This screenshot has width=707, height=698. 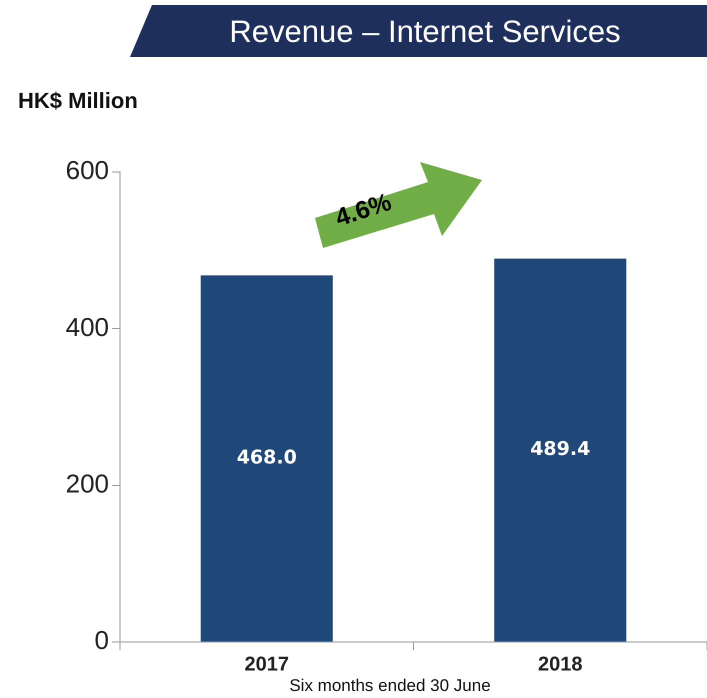 I want to click on y-tick-label: 200, so click(x=87, y=483).